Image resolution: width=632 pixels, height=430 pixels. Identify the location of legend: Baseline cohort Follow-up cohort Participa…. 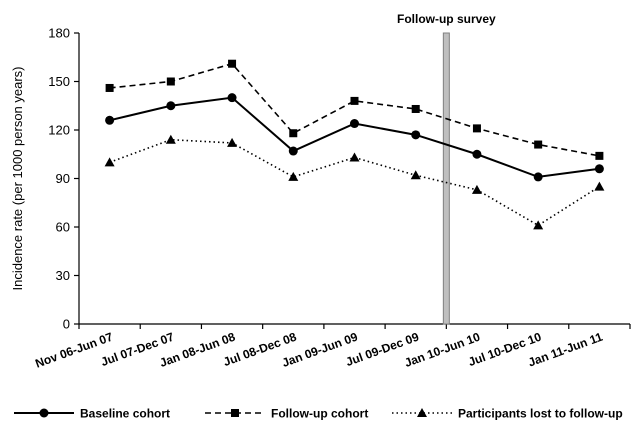
(318, 414).